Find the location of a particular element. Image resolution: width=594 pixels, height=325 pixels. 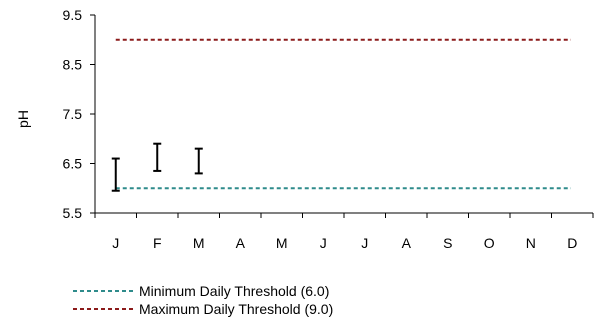

y-tick-label: 8.5 is located at coordinates (73, 65).